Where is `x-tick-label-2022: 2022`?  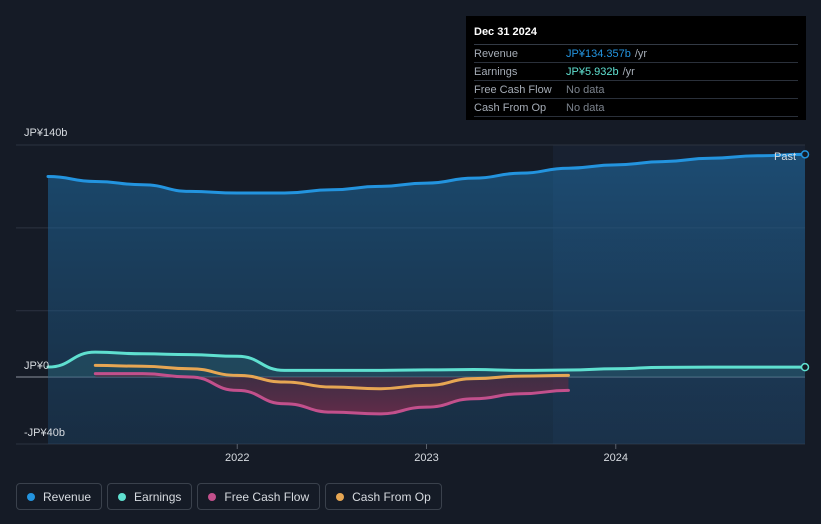 x-tick-label-2022: 2022 is located at coordinates (237, 458).